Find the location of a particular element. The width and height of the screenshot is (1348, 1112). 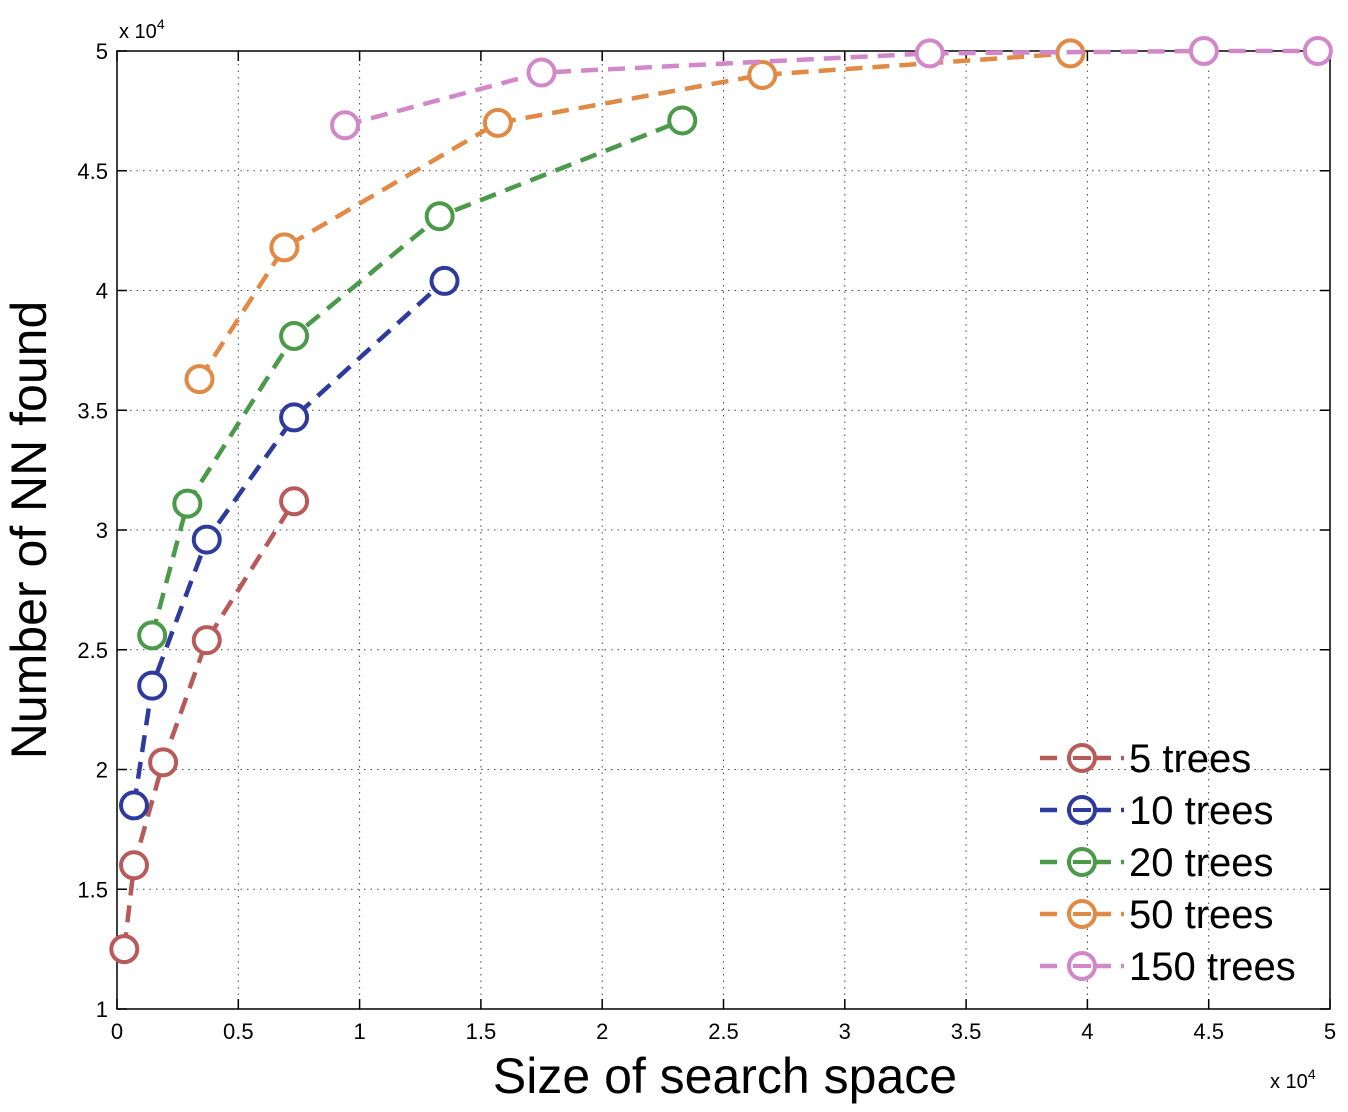

legend-item: 10 trees is located at coordinates (1157, 811).